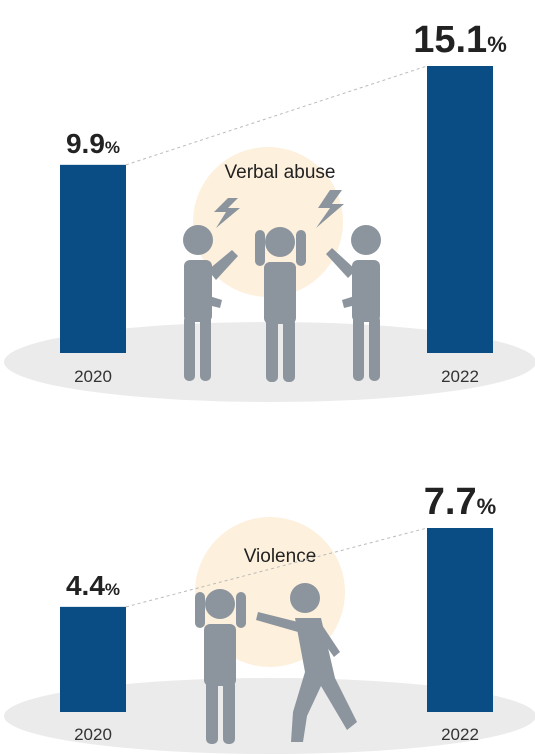 The height and width of the screenshot is (755, 535). I want to click on value-label: 7.7%, so click(460, 502).